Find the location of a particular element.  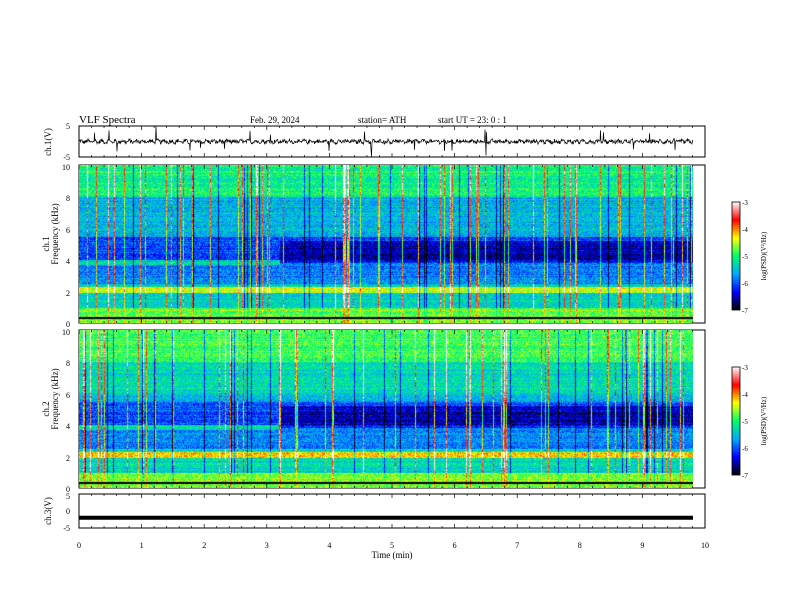

ch1-waveform-ticks is located at coordinates (392, 141).